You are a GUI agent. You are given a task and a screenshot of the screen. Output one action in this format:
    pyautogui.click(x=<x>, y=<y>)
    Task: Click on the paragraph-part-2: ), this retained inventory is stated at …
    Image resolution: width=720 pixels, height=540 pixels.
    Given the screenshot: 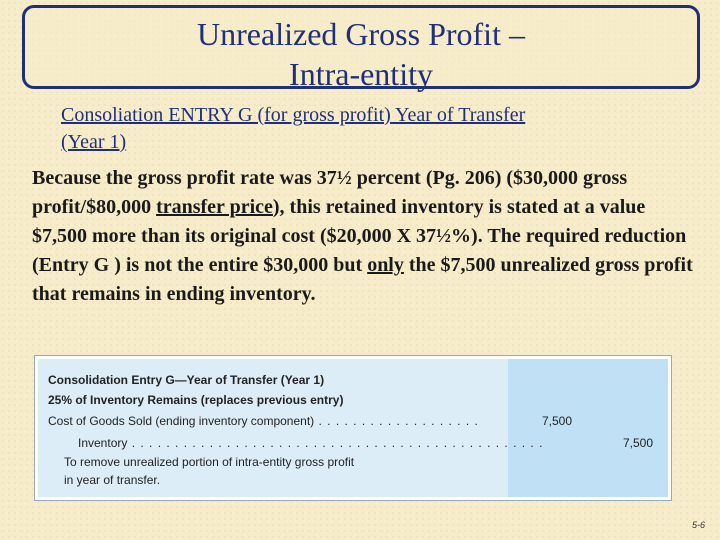 What is the action you would take?
    pyautogui.click(x=359, y=236)
    